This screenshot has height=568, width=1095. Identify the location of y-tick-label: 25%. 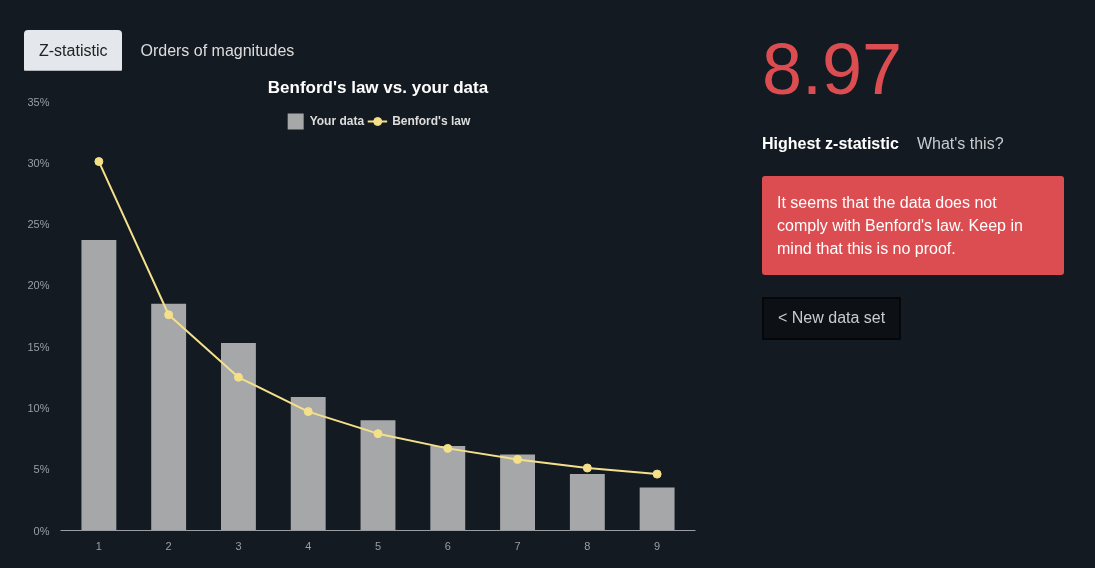
(38, 224).